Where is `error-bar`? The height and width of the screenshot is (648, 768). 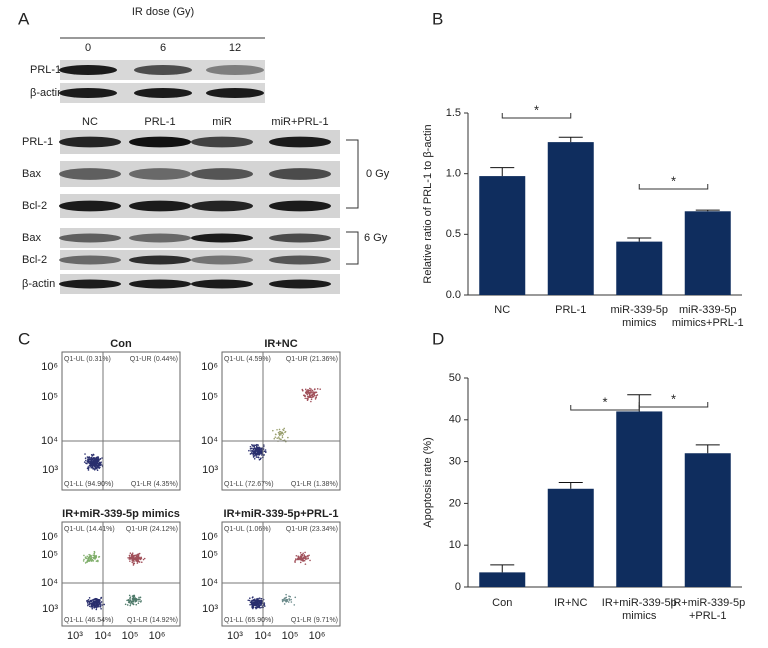
error-bar is located at coordinates (707, 210).